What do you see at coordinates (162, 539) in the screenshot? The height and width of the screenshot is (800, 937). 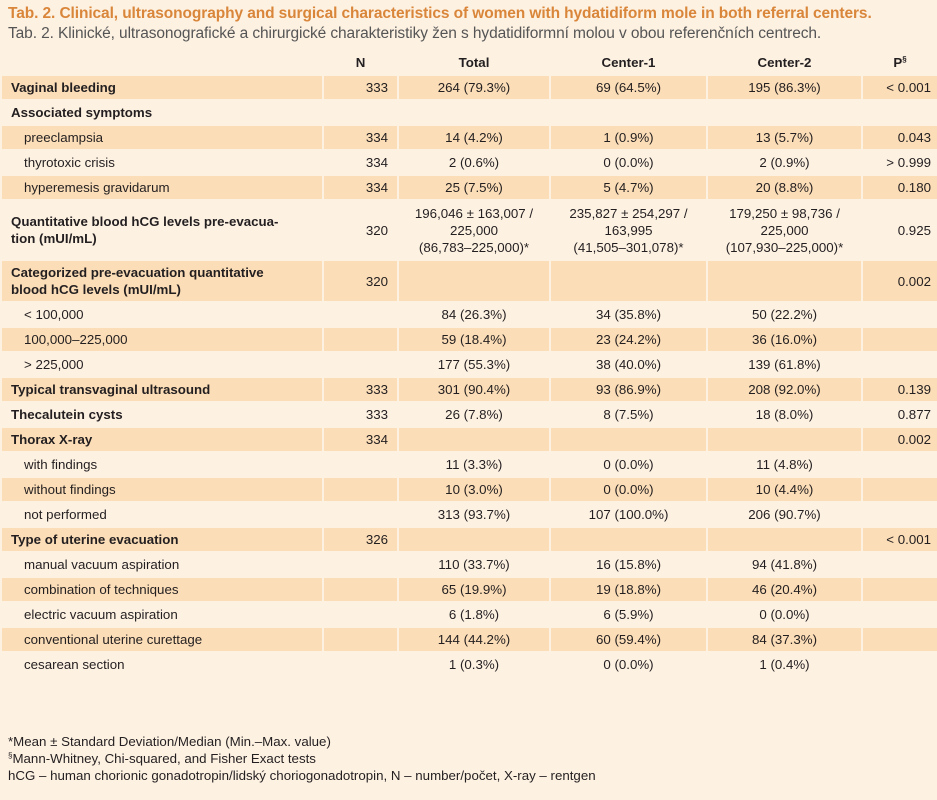 I see `row-label: Type of uterine evacuation` at bounding box center [162, 539].